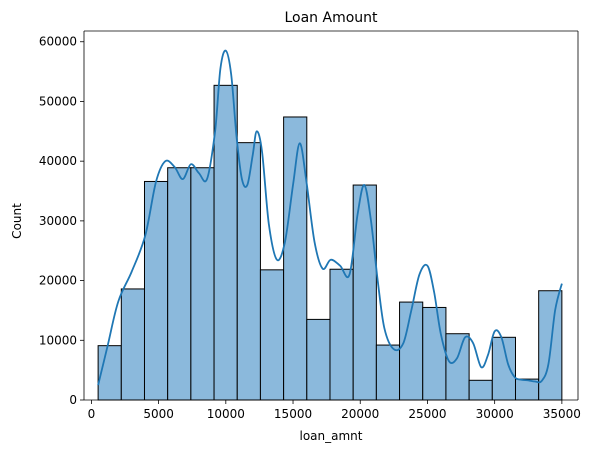  I want to click on y-tick-label: 10000, so click(58, 340).